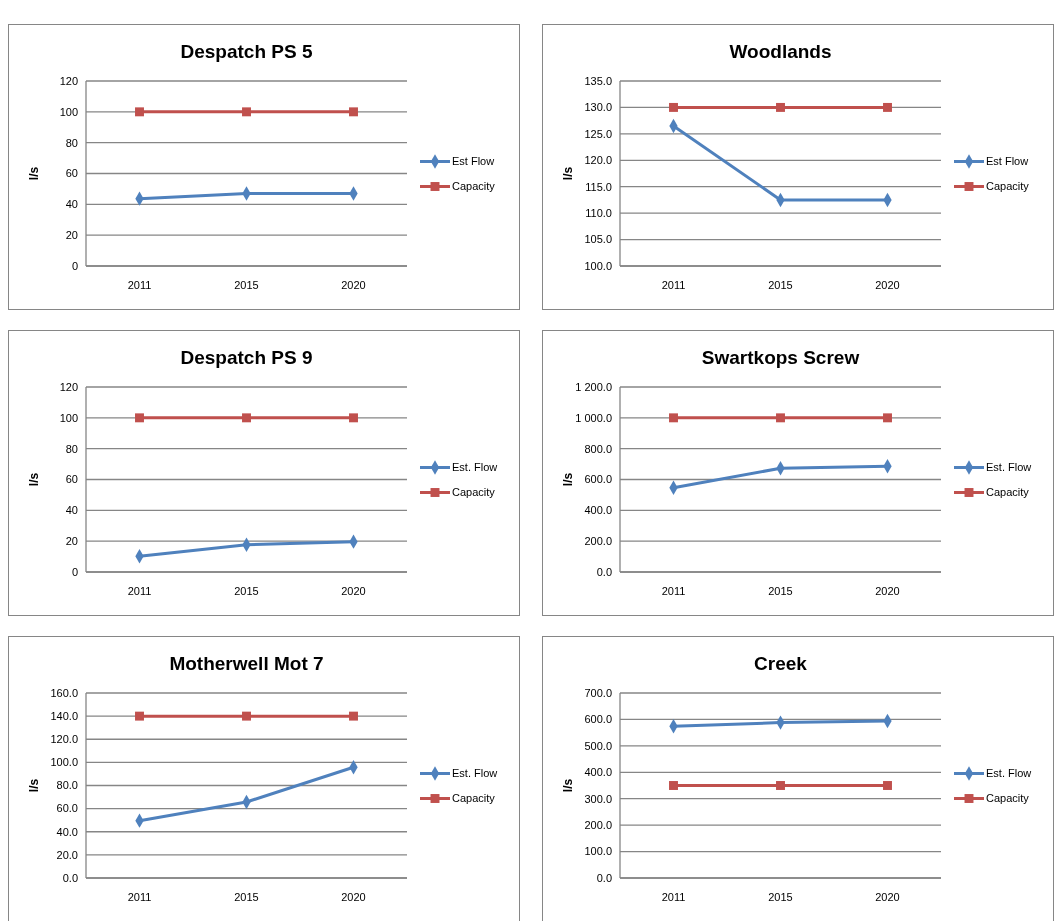 The height and width of the screenshot is (921, 1062). I want to click on y-tick-label: 140.0, so click(64, 715).